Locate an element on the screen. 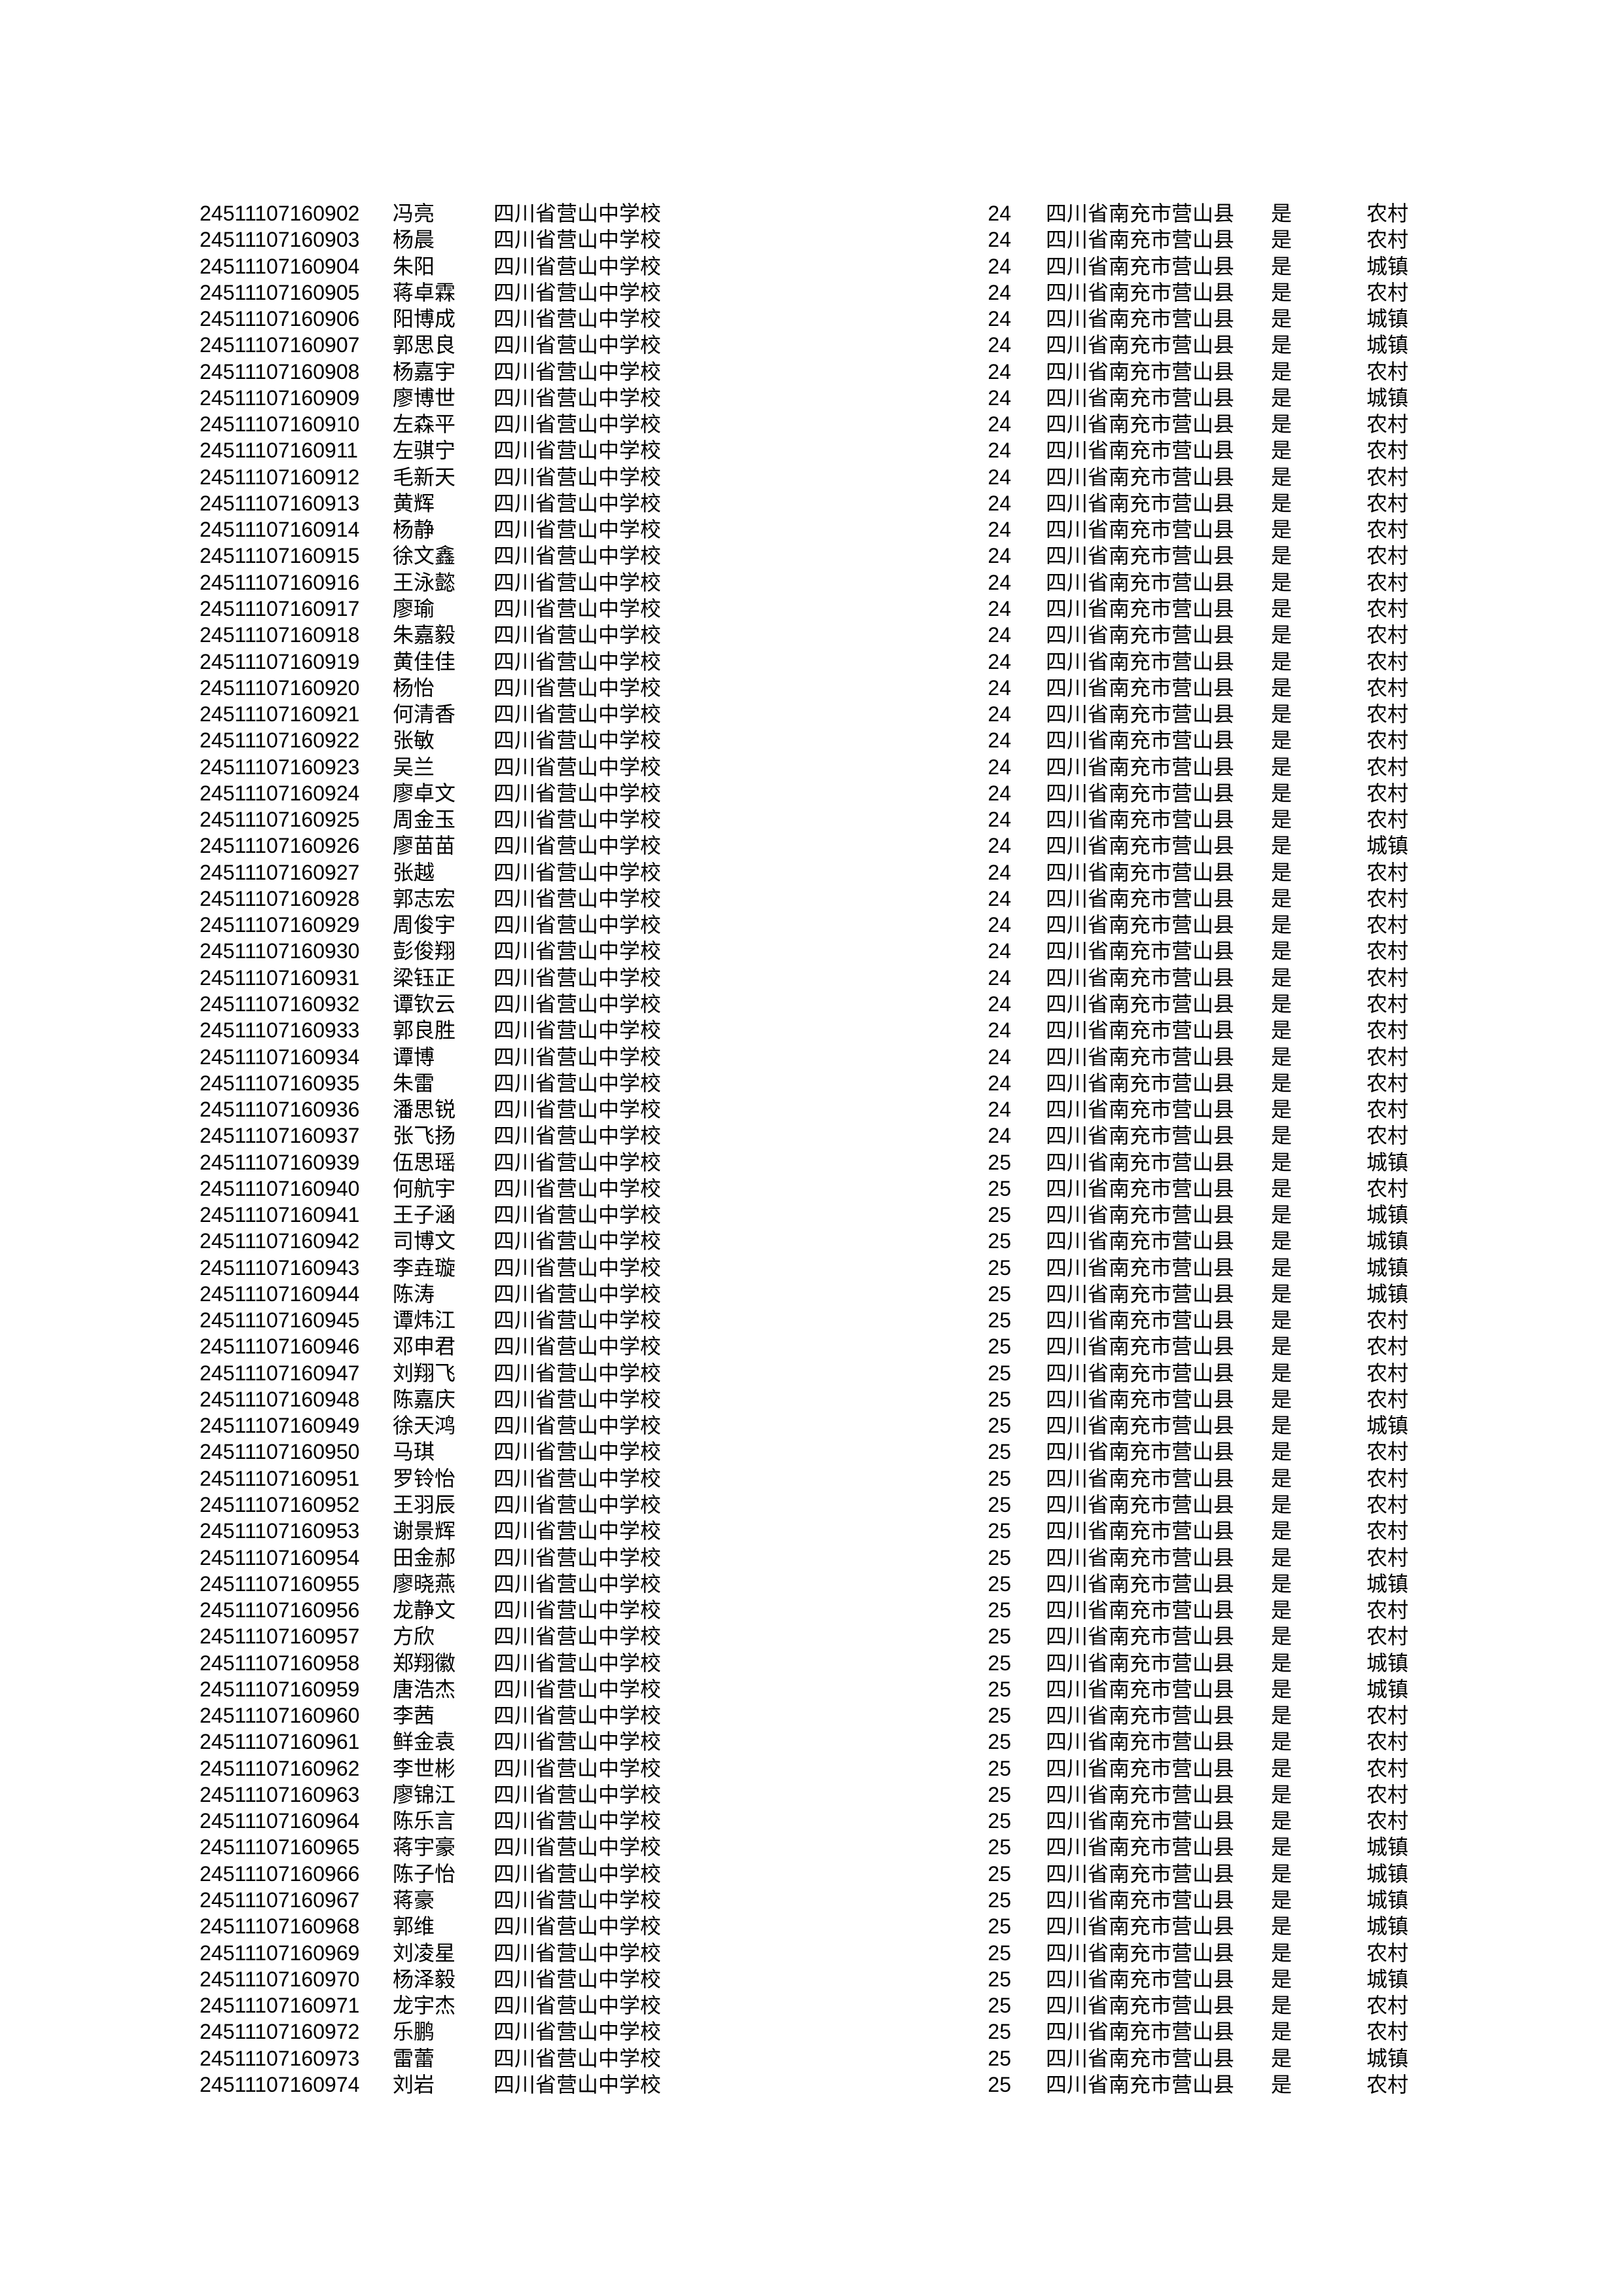 The image size is (1623, 2296). cell-student-name: 张敏 is located at coordinates (414, 740).